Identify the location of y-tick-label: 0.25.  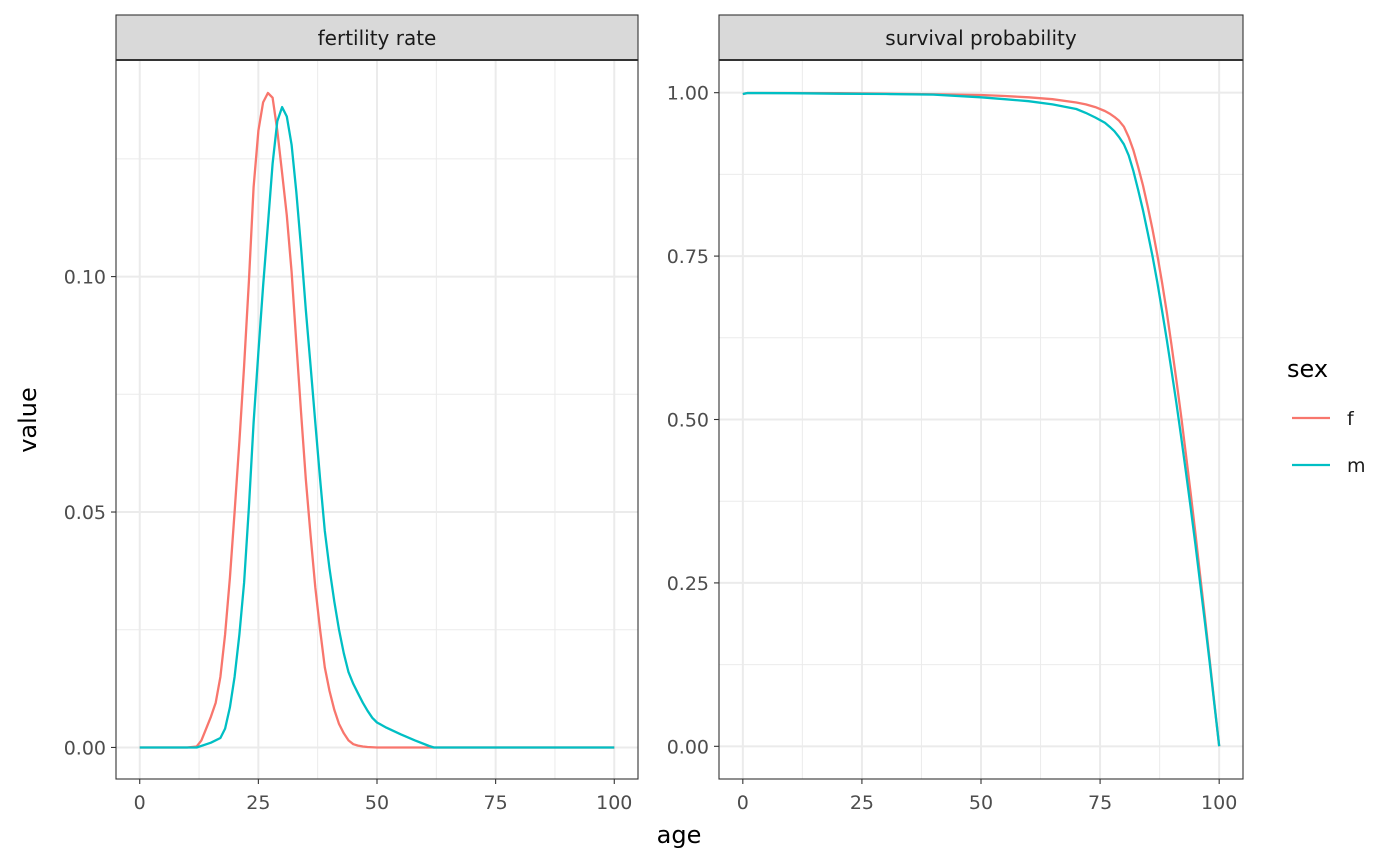
(688, 584).